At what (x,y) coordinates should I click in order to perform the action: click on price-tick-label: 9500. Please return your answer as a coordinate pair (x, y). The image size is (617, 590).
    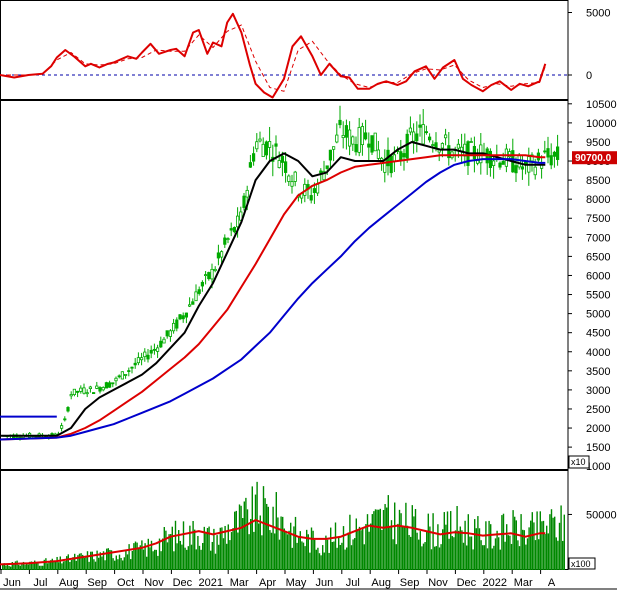
    Looking at the image, I should click on (598, 143).